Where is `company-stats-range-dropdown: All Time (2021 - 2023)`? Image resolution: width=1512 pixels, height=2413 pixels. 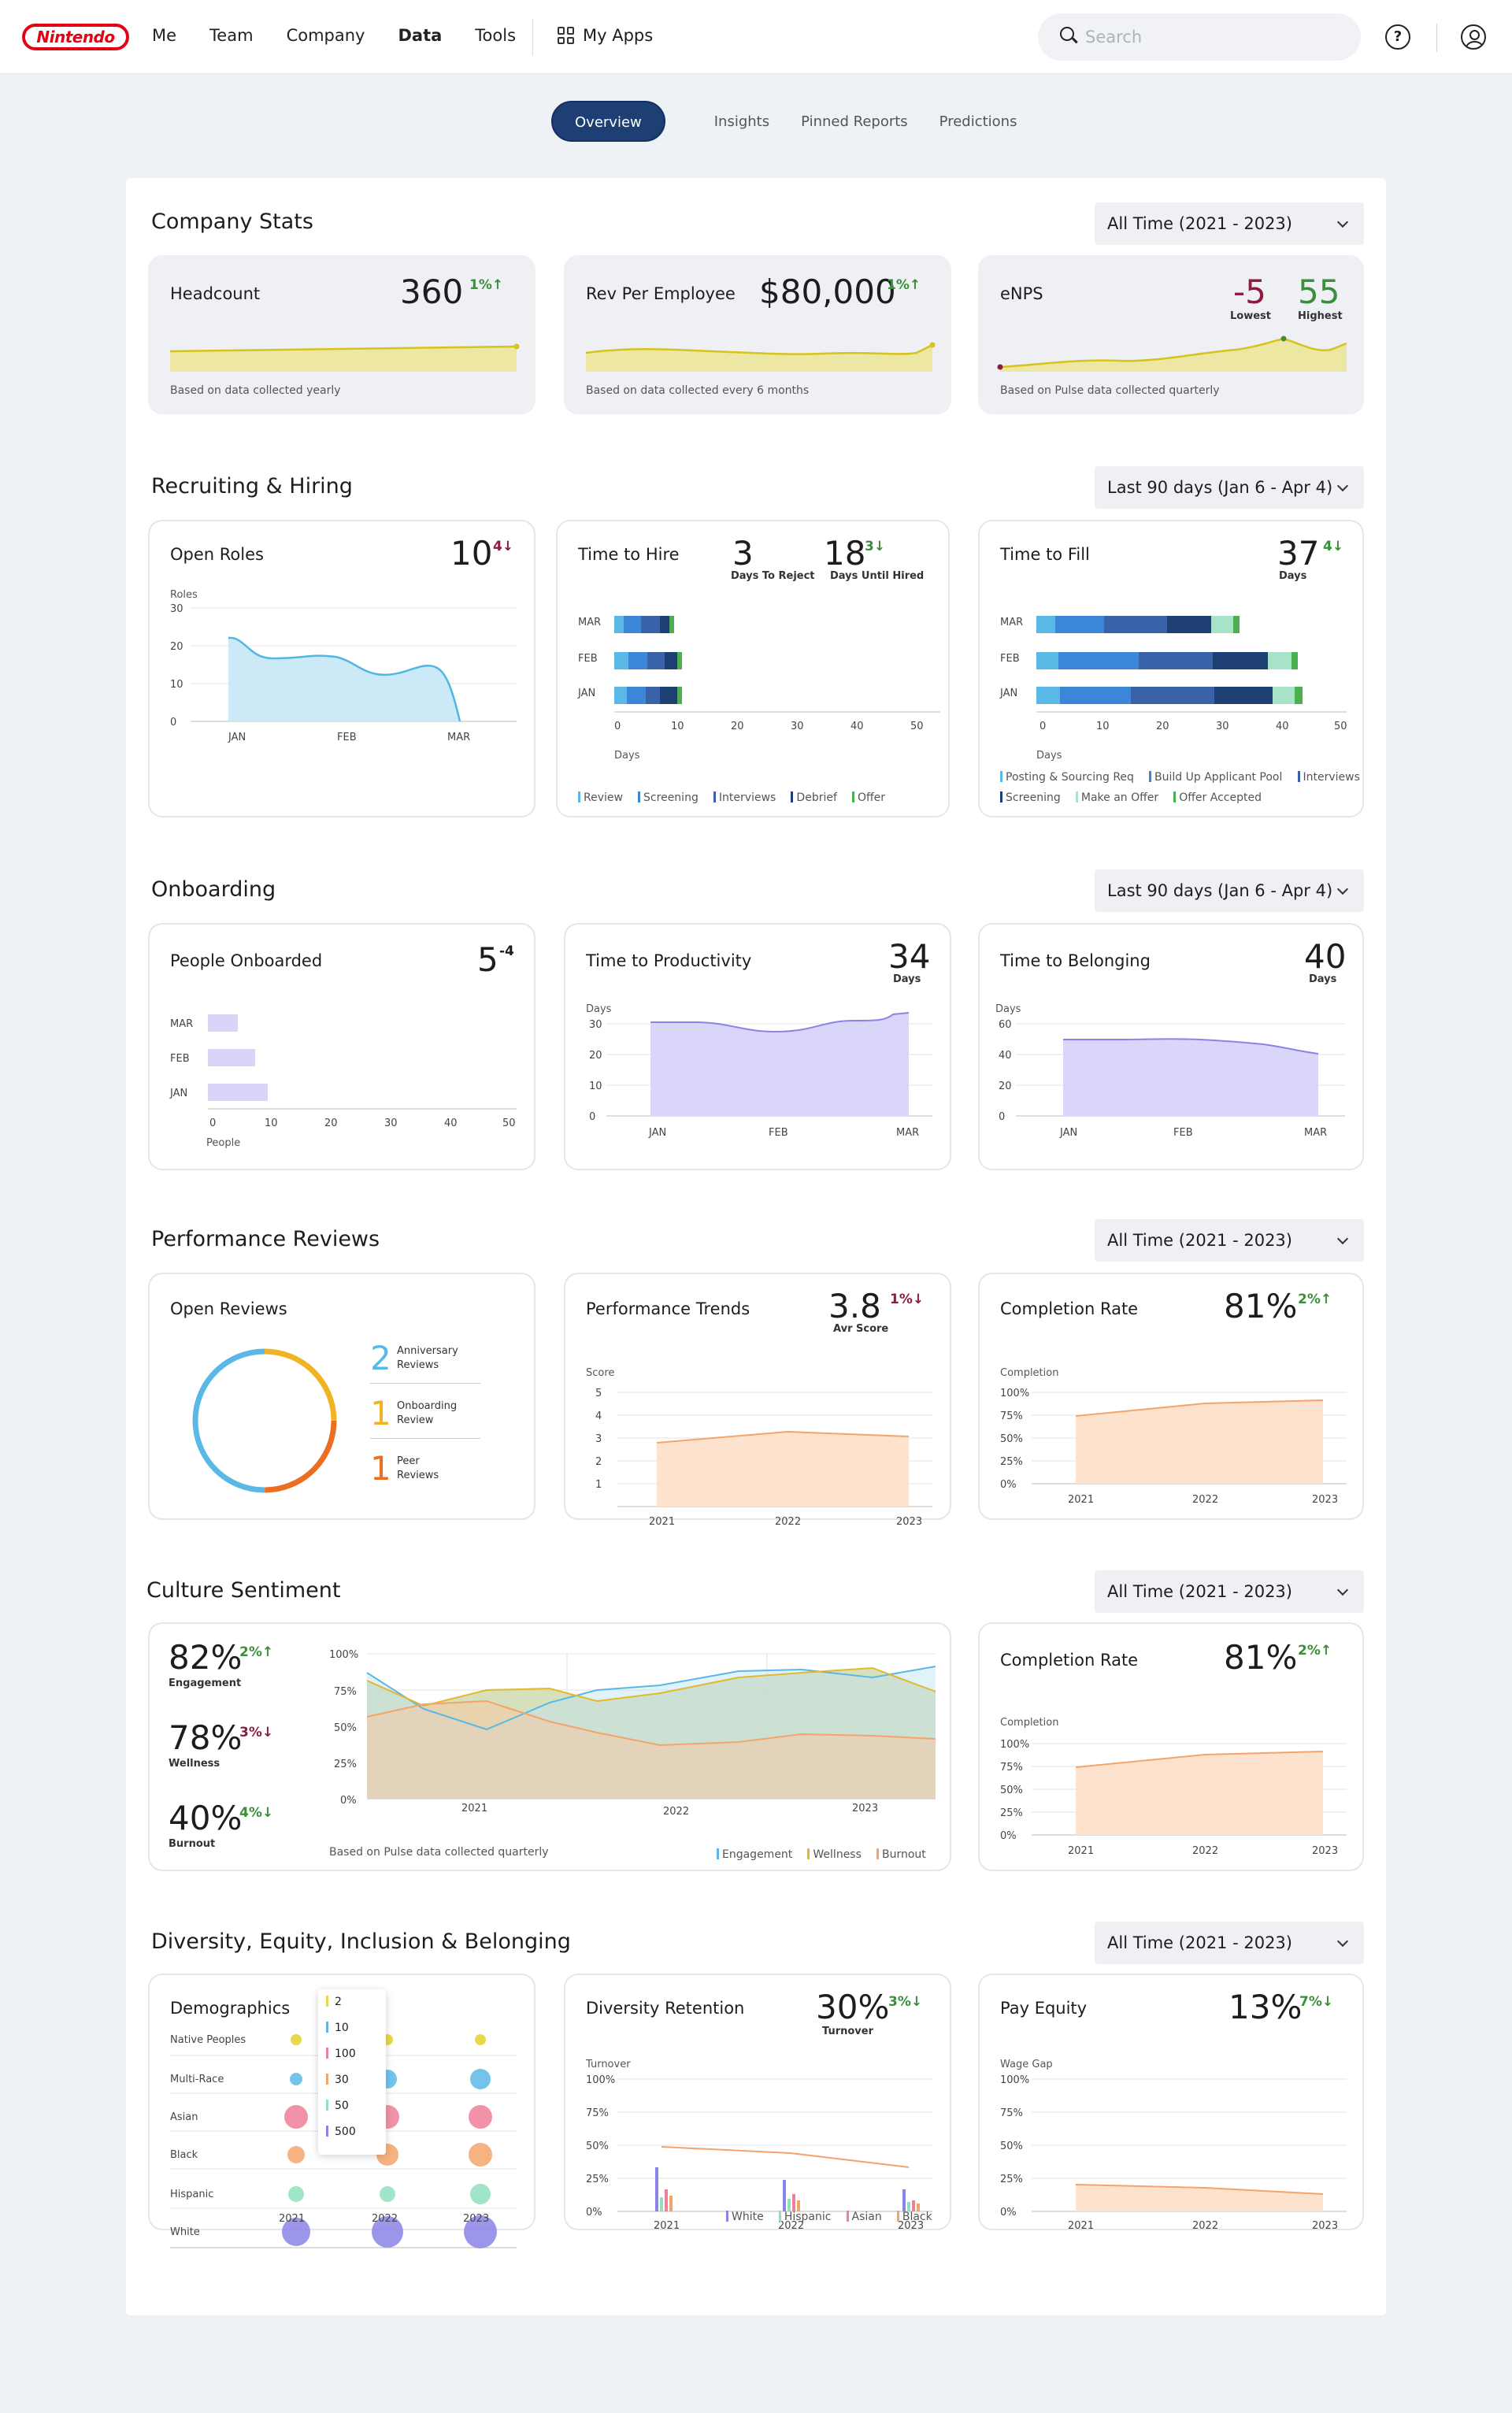
company-stats-range-dropdown: All Time (2021 - 2023) is located at coordinates (1229, 223).